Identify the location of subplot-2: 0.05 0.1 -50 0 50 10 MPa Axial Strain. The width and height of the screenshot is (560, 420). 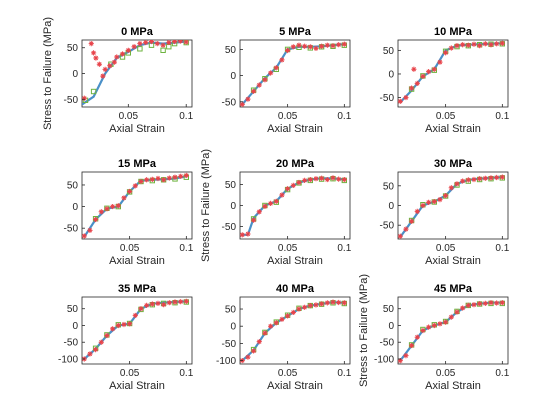
(445, 80).